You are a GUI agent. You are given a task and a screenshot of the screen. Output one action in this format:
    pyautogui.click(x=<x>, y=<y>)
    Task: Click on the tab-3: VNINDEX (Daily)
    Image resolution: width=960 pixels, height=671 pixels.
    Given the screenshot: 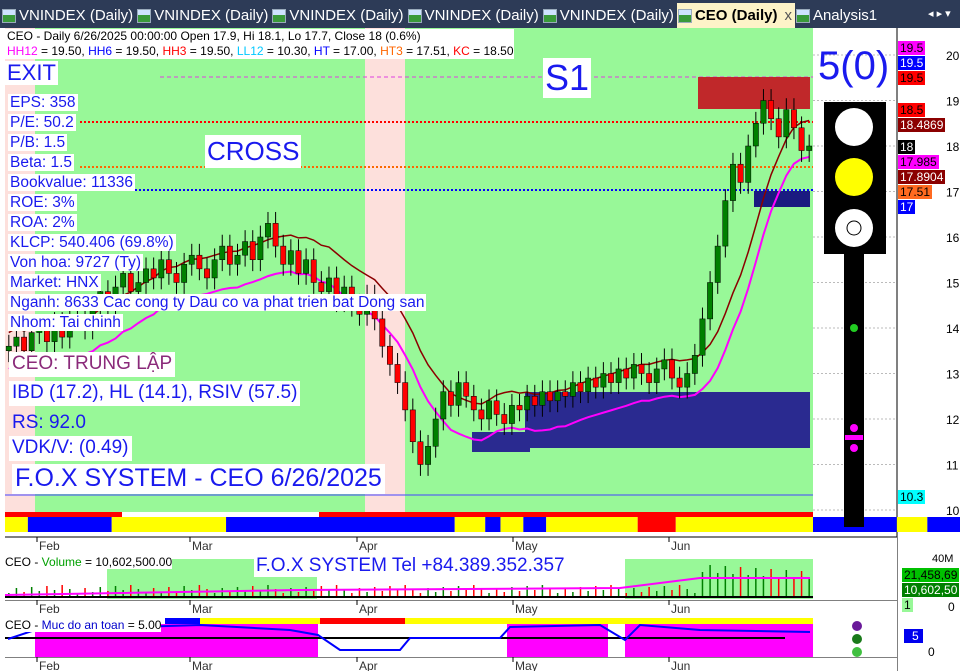 What is the action you would take?
    pyautogui.click(x=474, y=15)
    